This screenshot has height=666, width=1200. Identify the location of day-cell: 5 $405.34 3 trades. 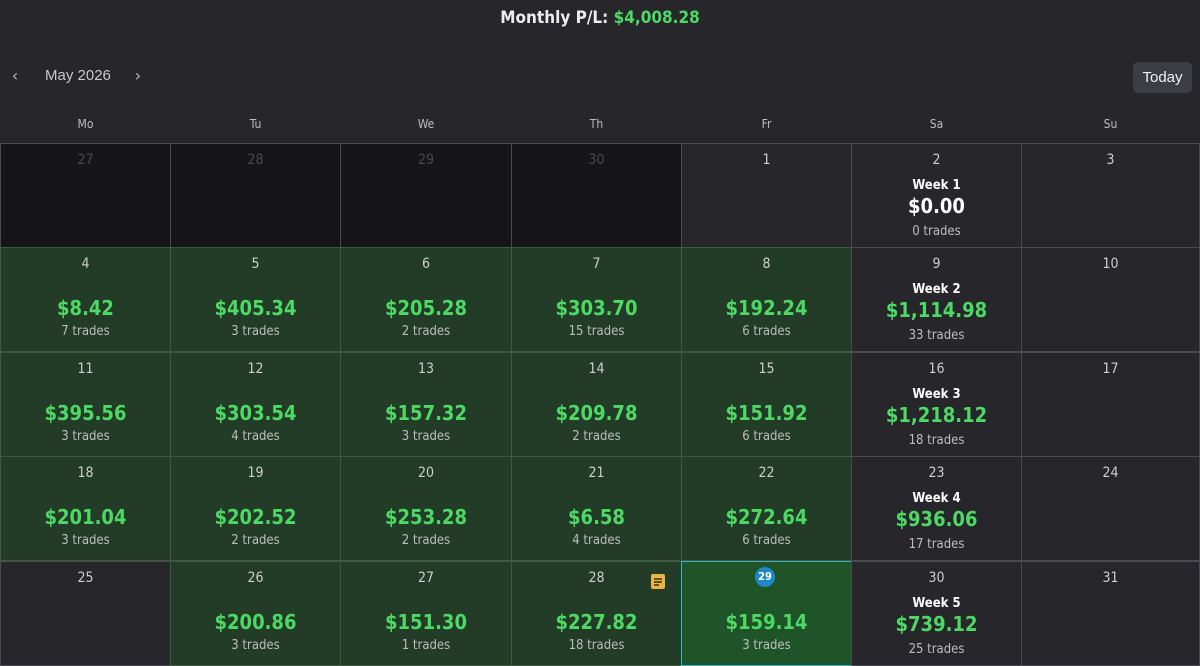
(255, 299).